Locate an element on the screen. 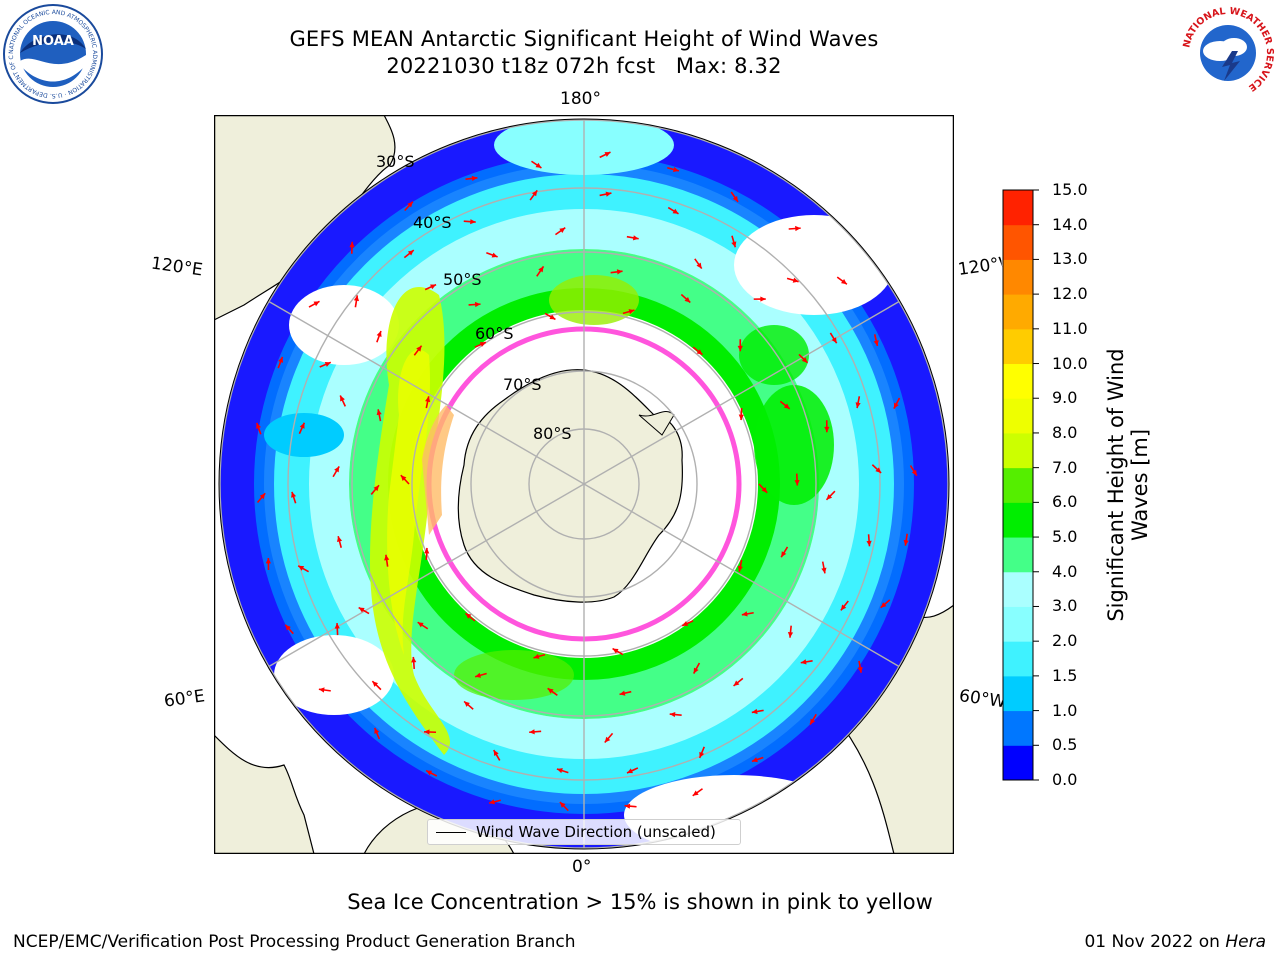  map-legend: Wind Wave Direction (unscaled) is located at coordinates (584, 832).